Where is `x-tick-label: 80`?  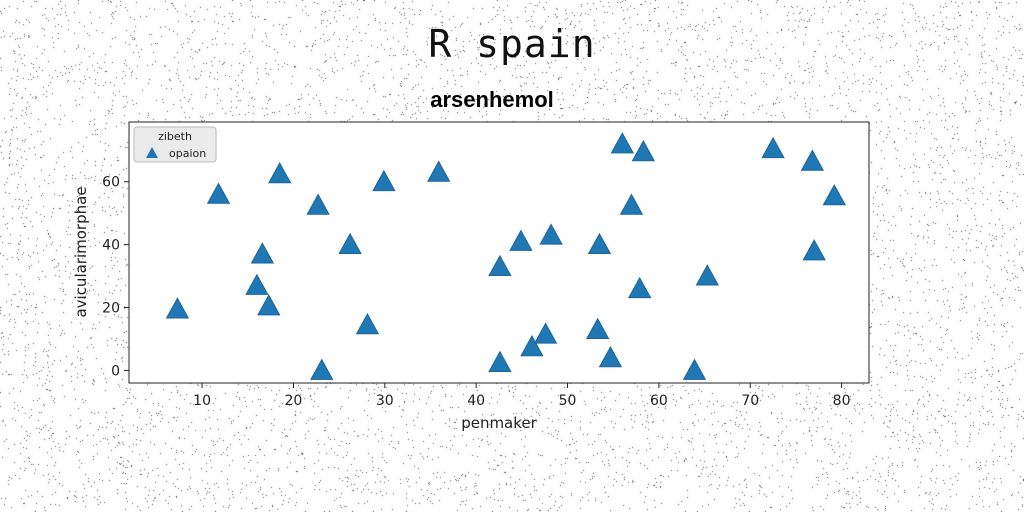
x-tick-label: 80 is located at coordinates (842, 401).